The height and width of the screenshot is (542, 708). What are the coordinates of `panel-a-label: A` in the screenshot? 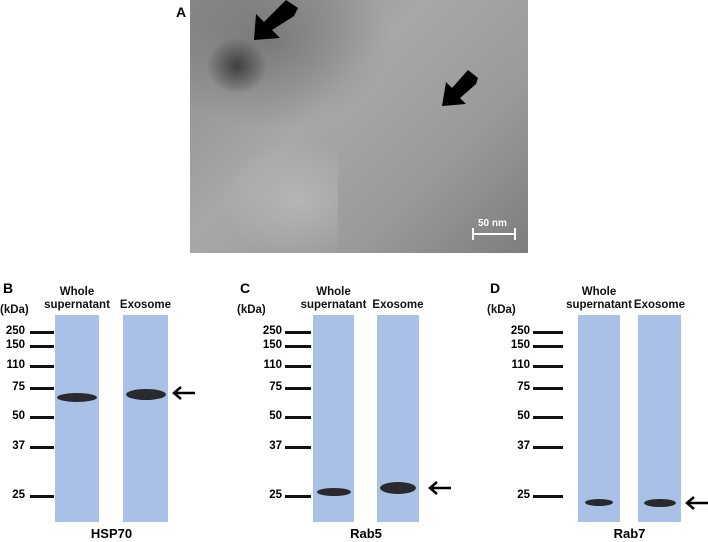 It's located at (181, 12).